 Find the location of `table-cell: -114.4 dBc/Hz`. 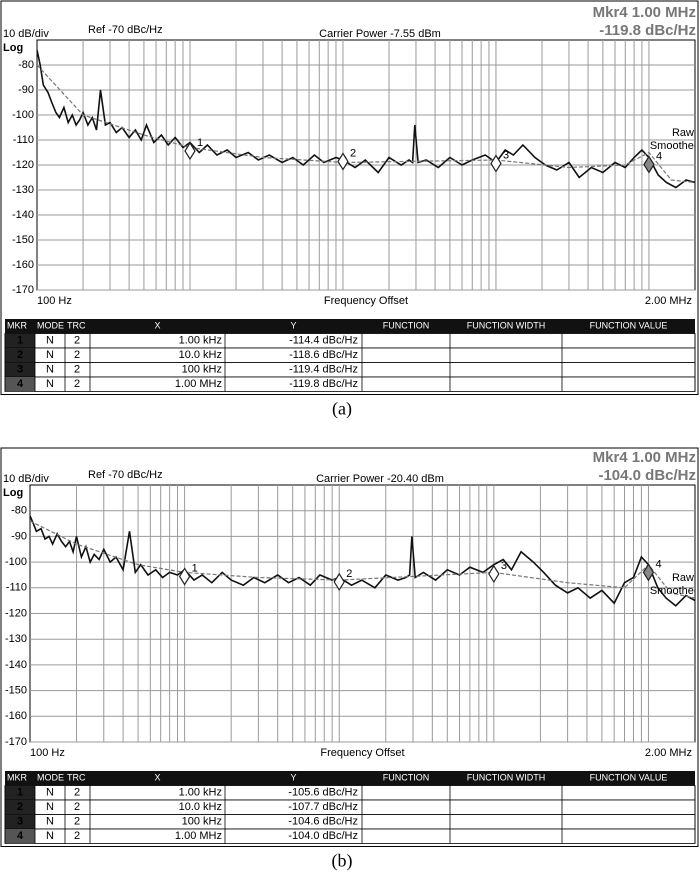

table-cell: -114.4 dBc/Hz is located at coordinates (323, 341).